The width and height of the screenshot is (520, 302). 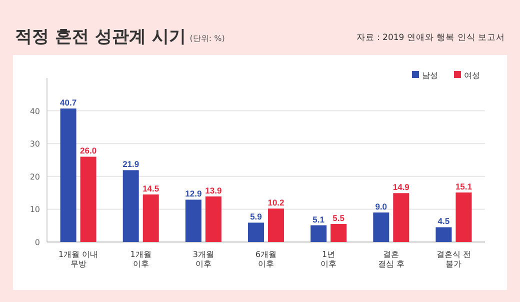 I want to click on x-tick-label: 결혼식 전 불가, so click(x=453, y=259).